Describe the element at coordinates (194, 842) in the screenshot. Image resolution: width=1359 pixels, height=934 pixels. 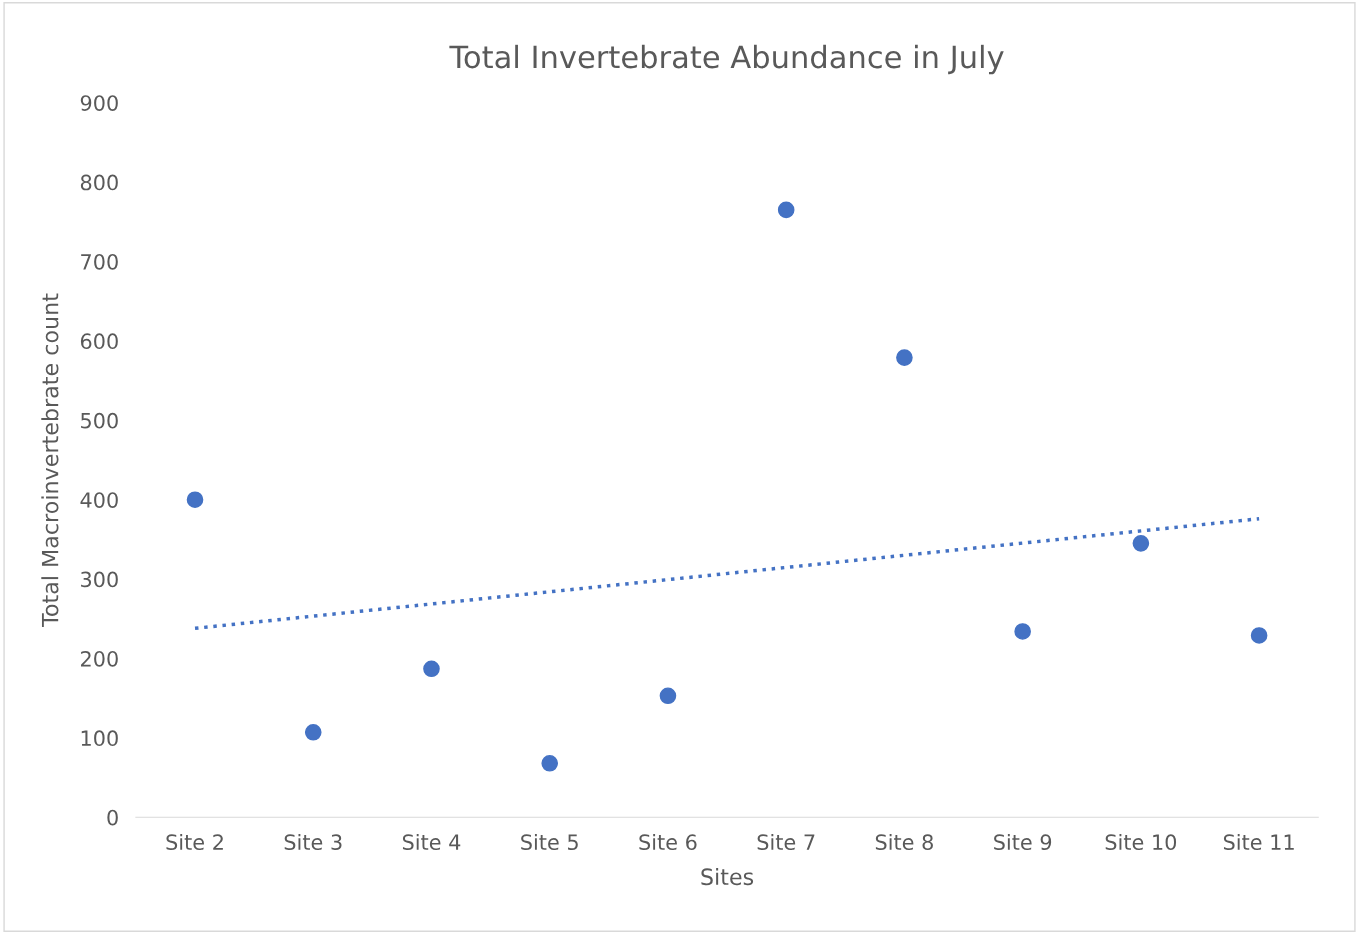
I see `x-tick-label: Site 2` at that location.